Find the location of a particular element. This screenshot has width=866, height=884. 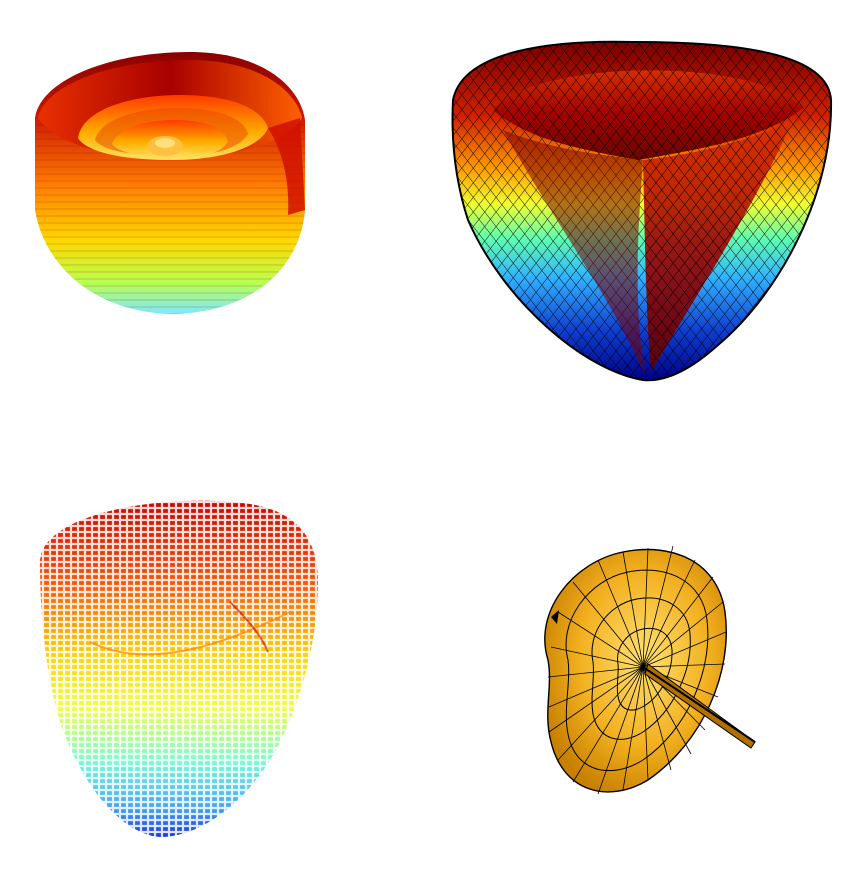

twisted-band-wireframe is located at coordinates (180, 672).